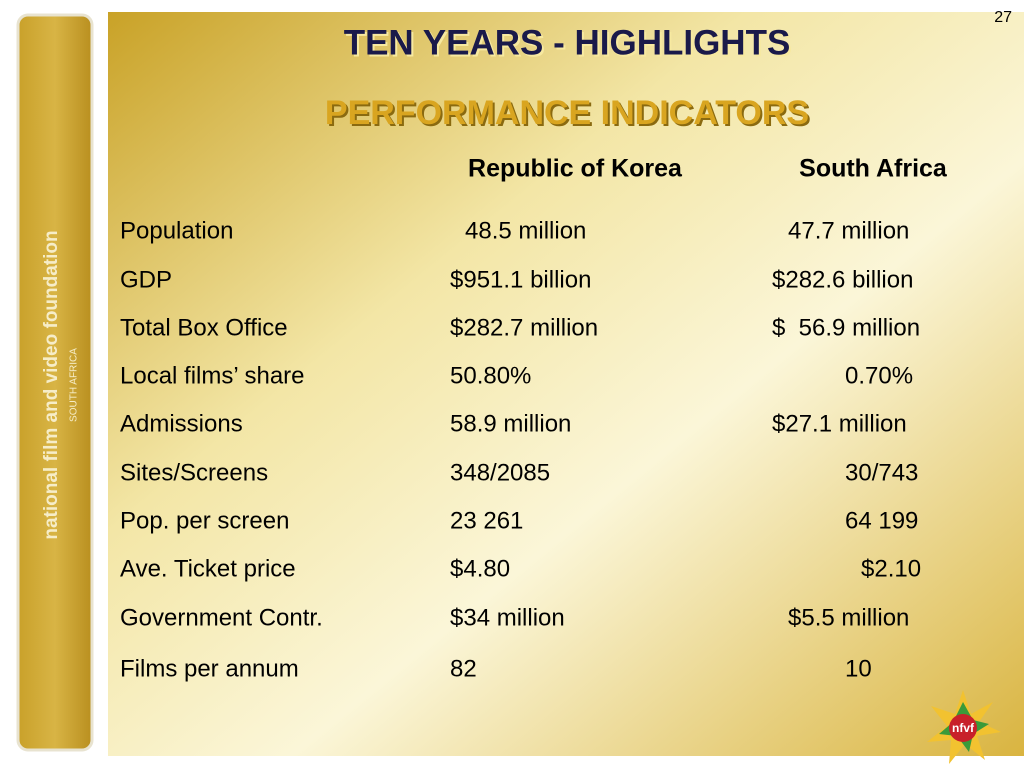  I want to click on row-label: Total Box Office, so click(204, 327).